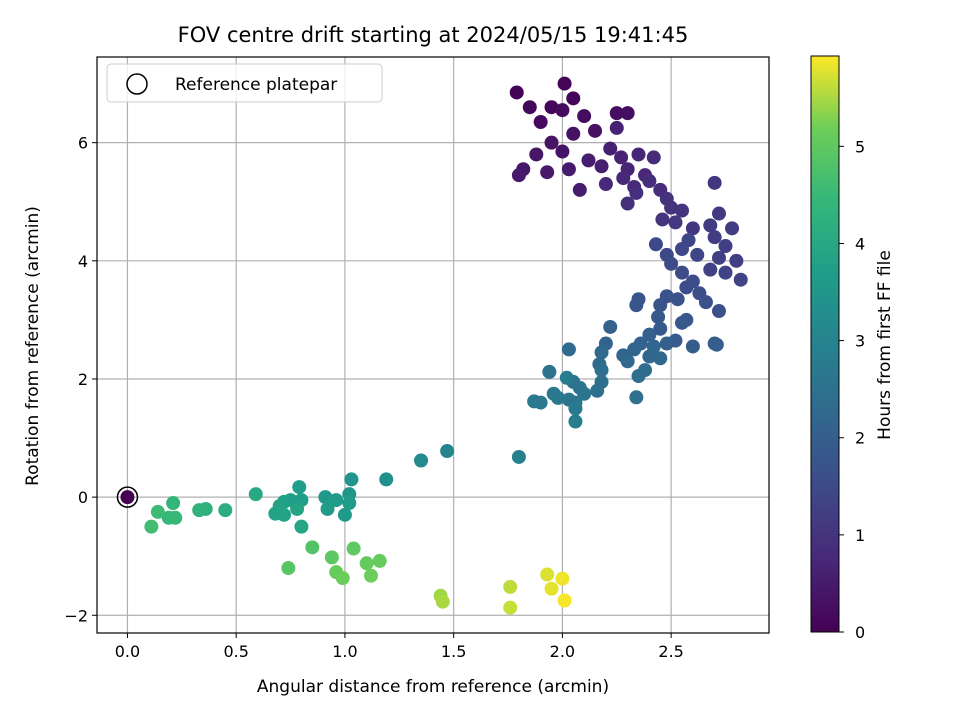 This screenshot has height=720, width=960. What do you see at coordinates (83, 261) in the screenshot?
I see `y-tick-label: 4` at bounding box center [83, 261].